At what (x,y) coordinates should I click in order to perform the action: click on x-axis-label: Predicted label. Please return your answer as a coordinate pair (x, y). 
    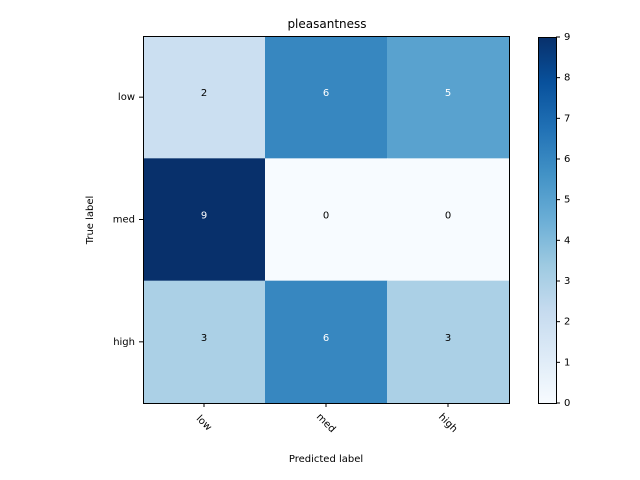
    Looking at the image, I should click on (326, 459).